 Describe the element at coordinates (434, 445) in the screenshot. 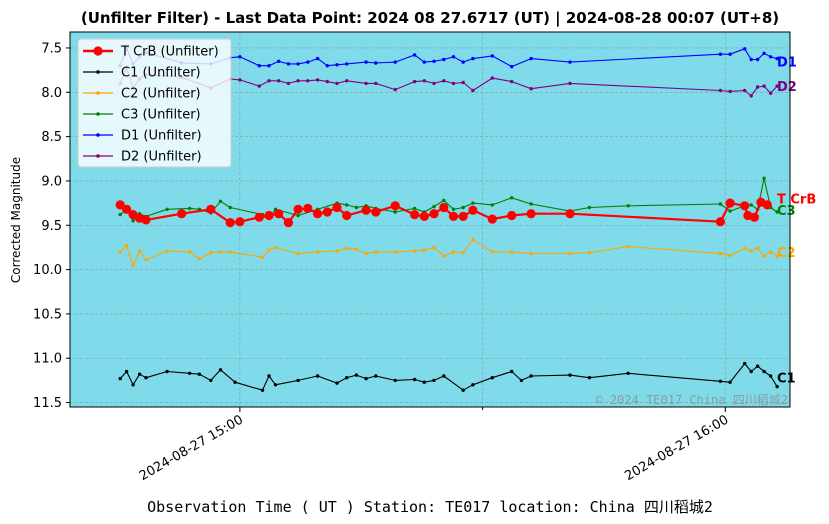

I see `x-axis: 2024-08-27 15:00 2024-08-27 16:00` at that location.